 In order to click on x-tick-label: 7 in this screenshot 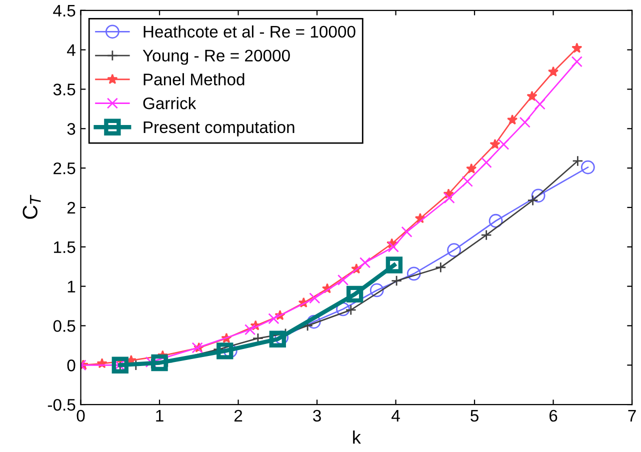, I will do `click(632, 416)`.